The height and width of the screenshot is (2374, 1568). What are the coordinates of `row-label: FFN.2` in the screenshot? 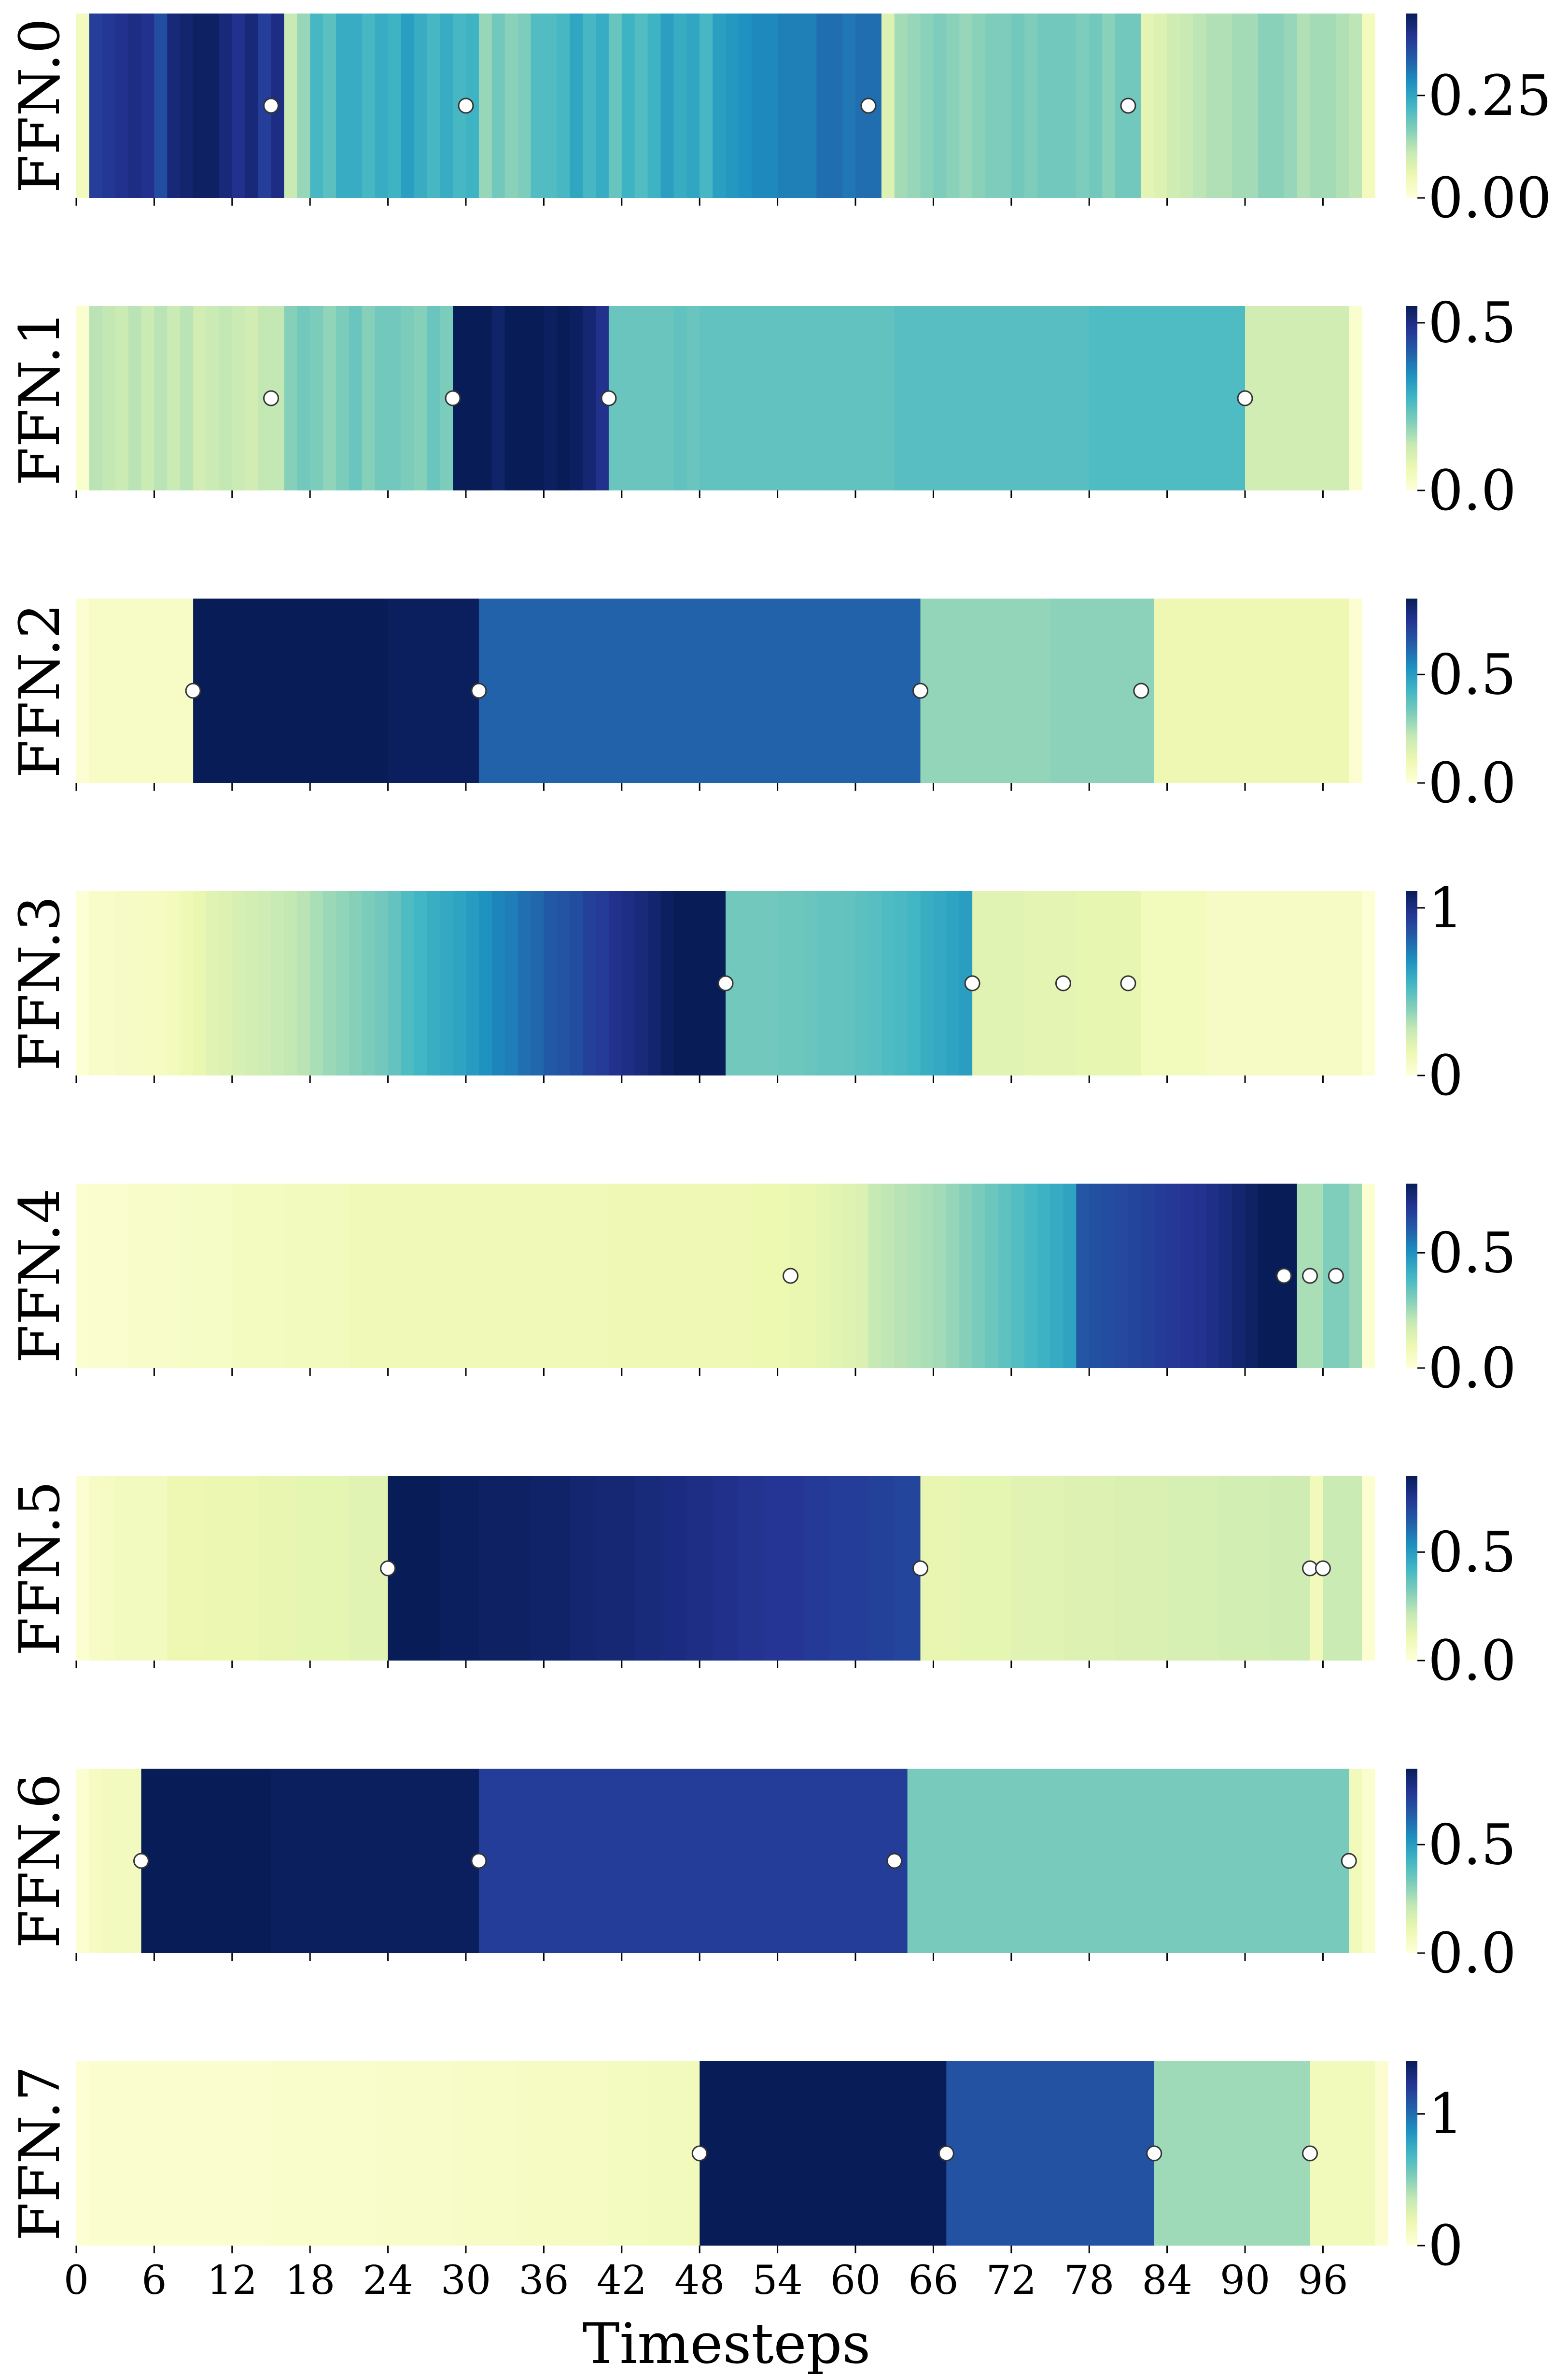 It's located at (40, 691).